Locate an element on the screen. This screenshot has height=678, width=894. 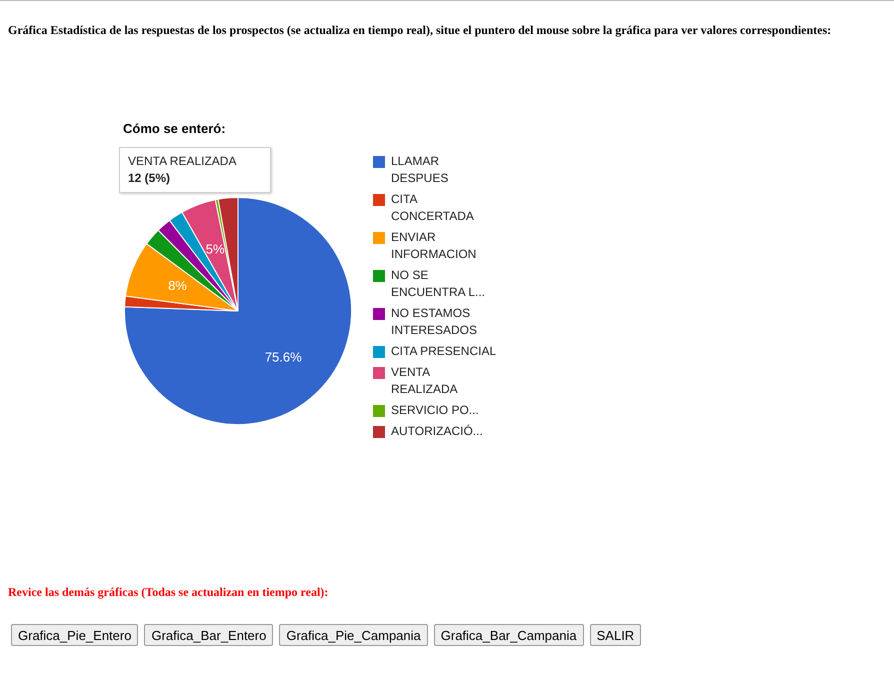
text: SALIR is located at coordinates (616, 635).